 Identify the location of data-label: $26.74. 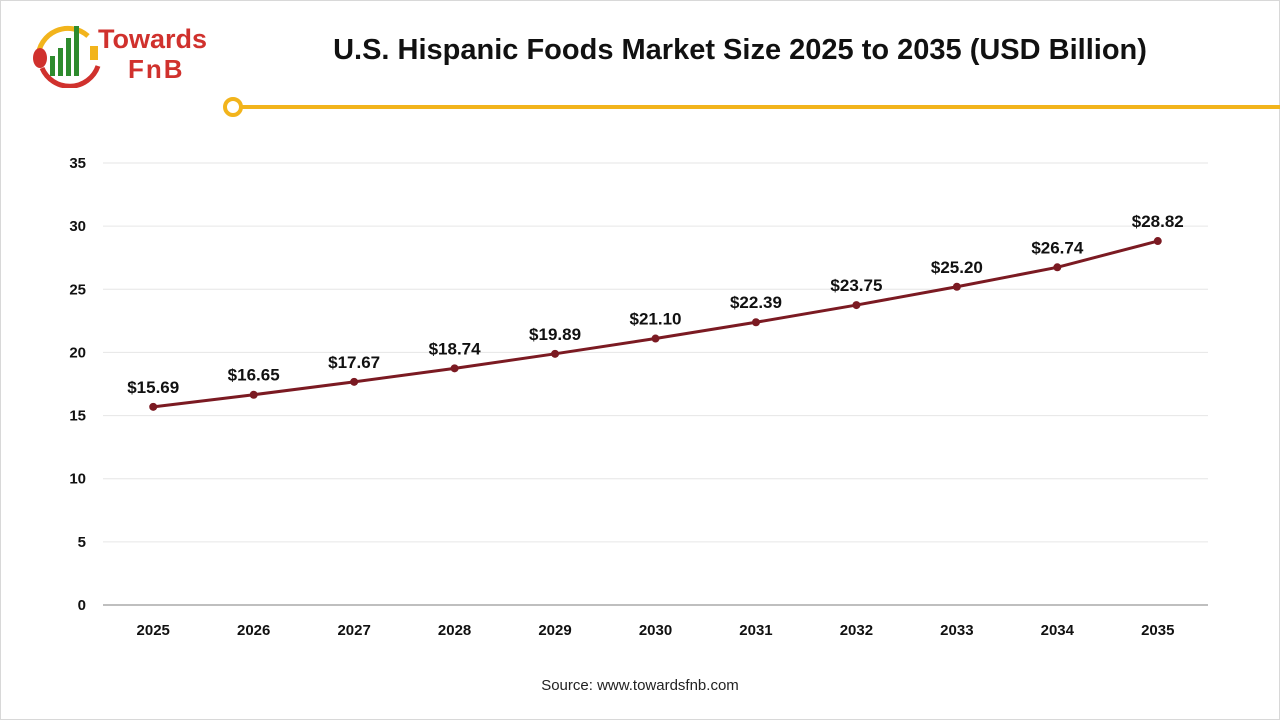
(1057, 247).